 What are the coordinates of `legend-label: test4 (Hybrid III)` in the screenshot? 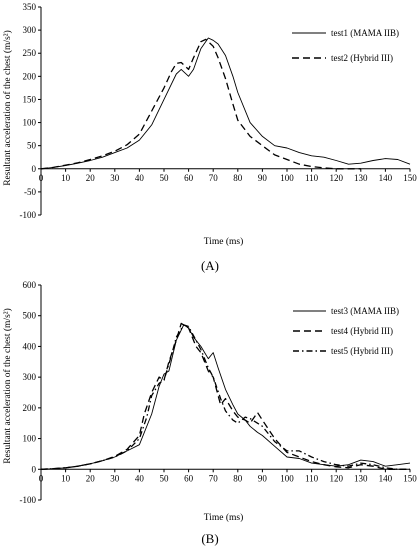 It's located at (362, 331).